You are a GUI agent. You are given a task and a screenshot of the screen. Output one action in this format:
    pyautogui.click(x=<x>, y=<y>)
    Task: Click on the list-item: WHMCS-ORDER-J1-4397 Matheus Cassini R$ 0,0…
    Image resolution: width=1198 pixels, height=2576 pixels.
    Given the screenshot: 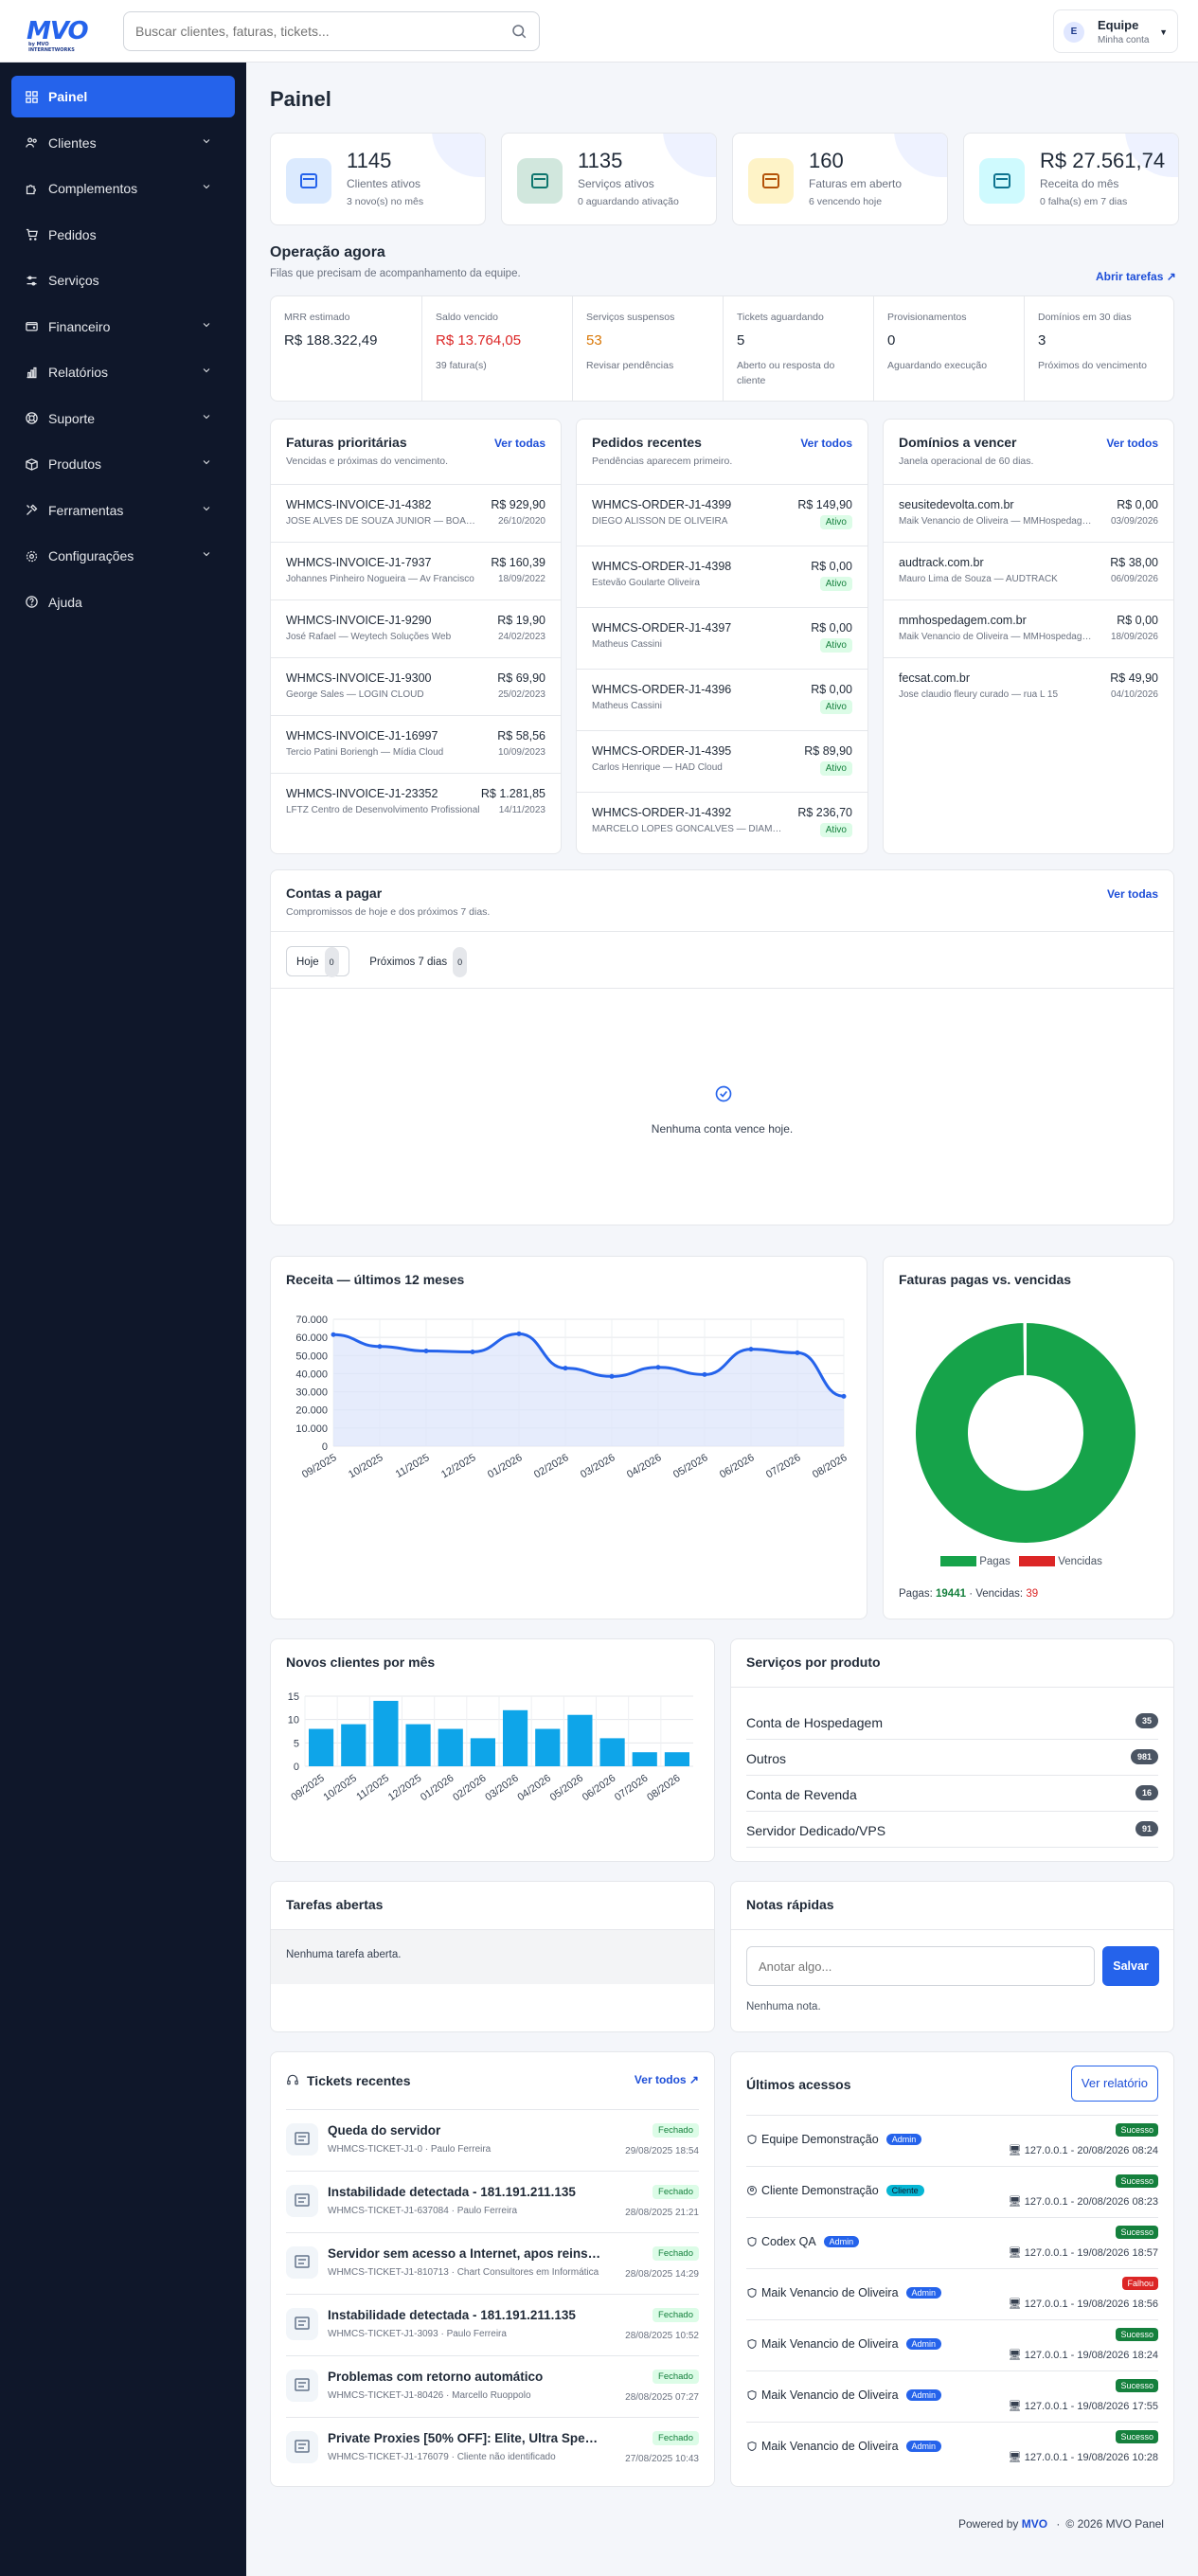 What is the action you would take?
    pyautogui.click(x=722, y=638)
    